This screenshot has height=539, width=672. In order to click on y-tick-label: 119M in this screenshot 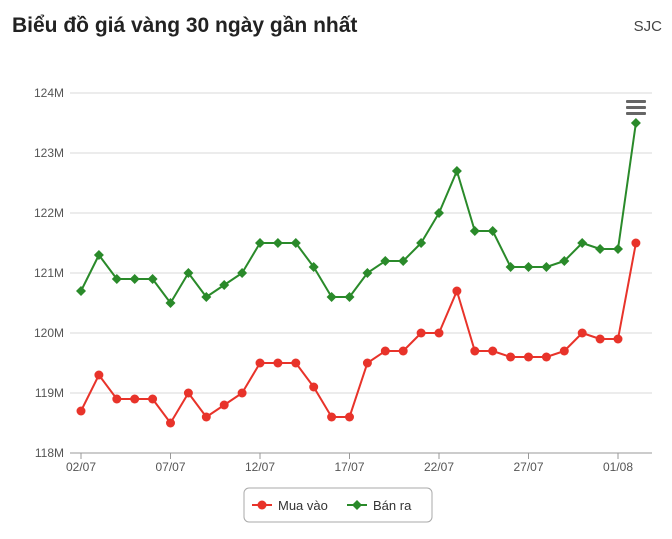, I will do `click(49, 393)`.